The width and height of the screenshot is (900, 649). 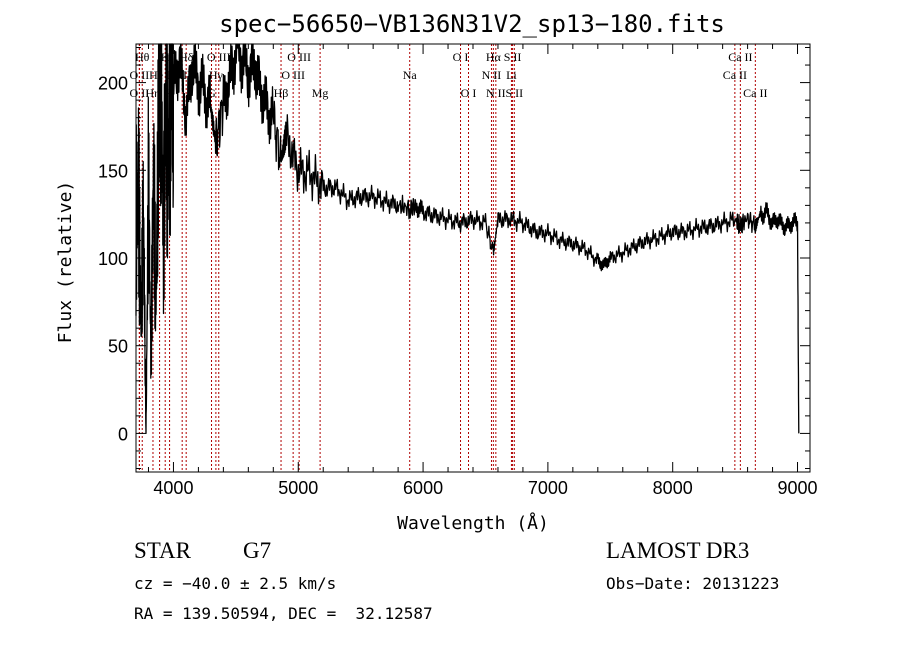 I want to click on spectral-line-label: Hθ, so click(x=142, y=57).